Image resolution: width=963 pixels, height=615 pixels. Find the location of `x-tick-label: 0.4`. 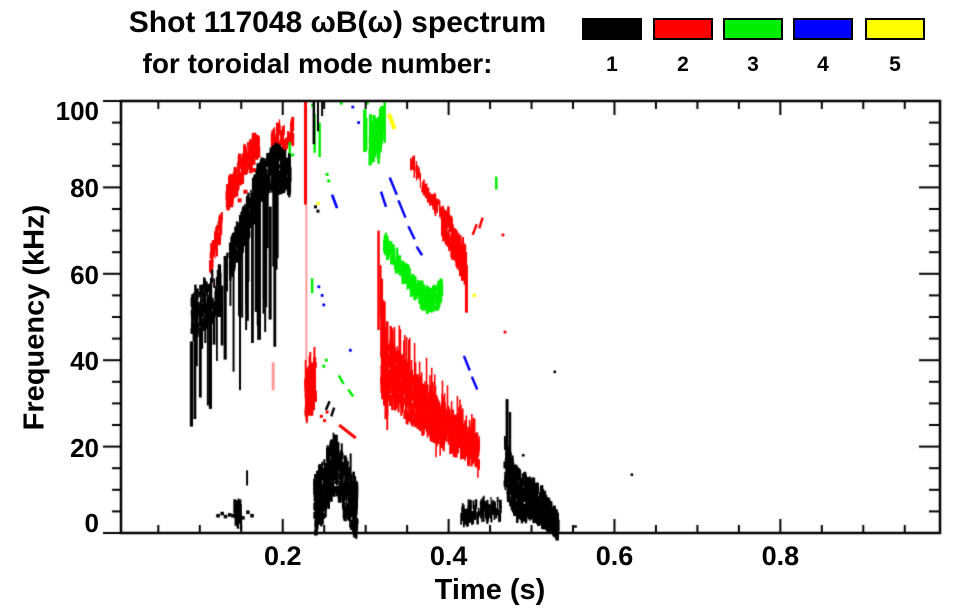

x-tick-label: 0.4 is located at coordinates (448, 556).